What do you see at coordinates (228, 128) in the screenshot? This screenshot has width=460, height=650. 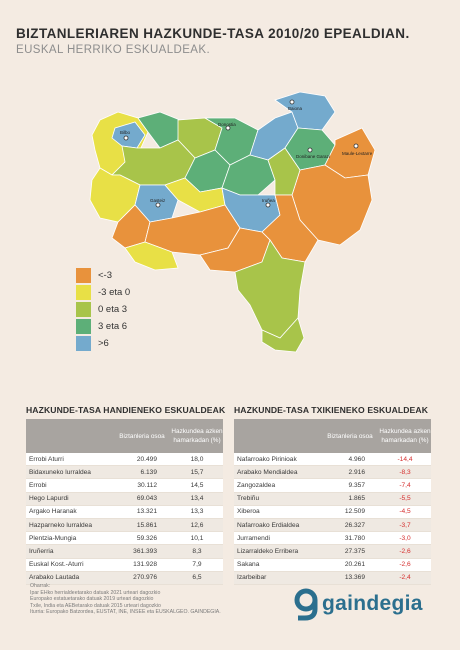 I see `city-marker-donostia` at bounding box center [228, 128].